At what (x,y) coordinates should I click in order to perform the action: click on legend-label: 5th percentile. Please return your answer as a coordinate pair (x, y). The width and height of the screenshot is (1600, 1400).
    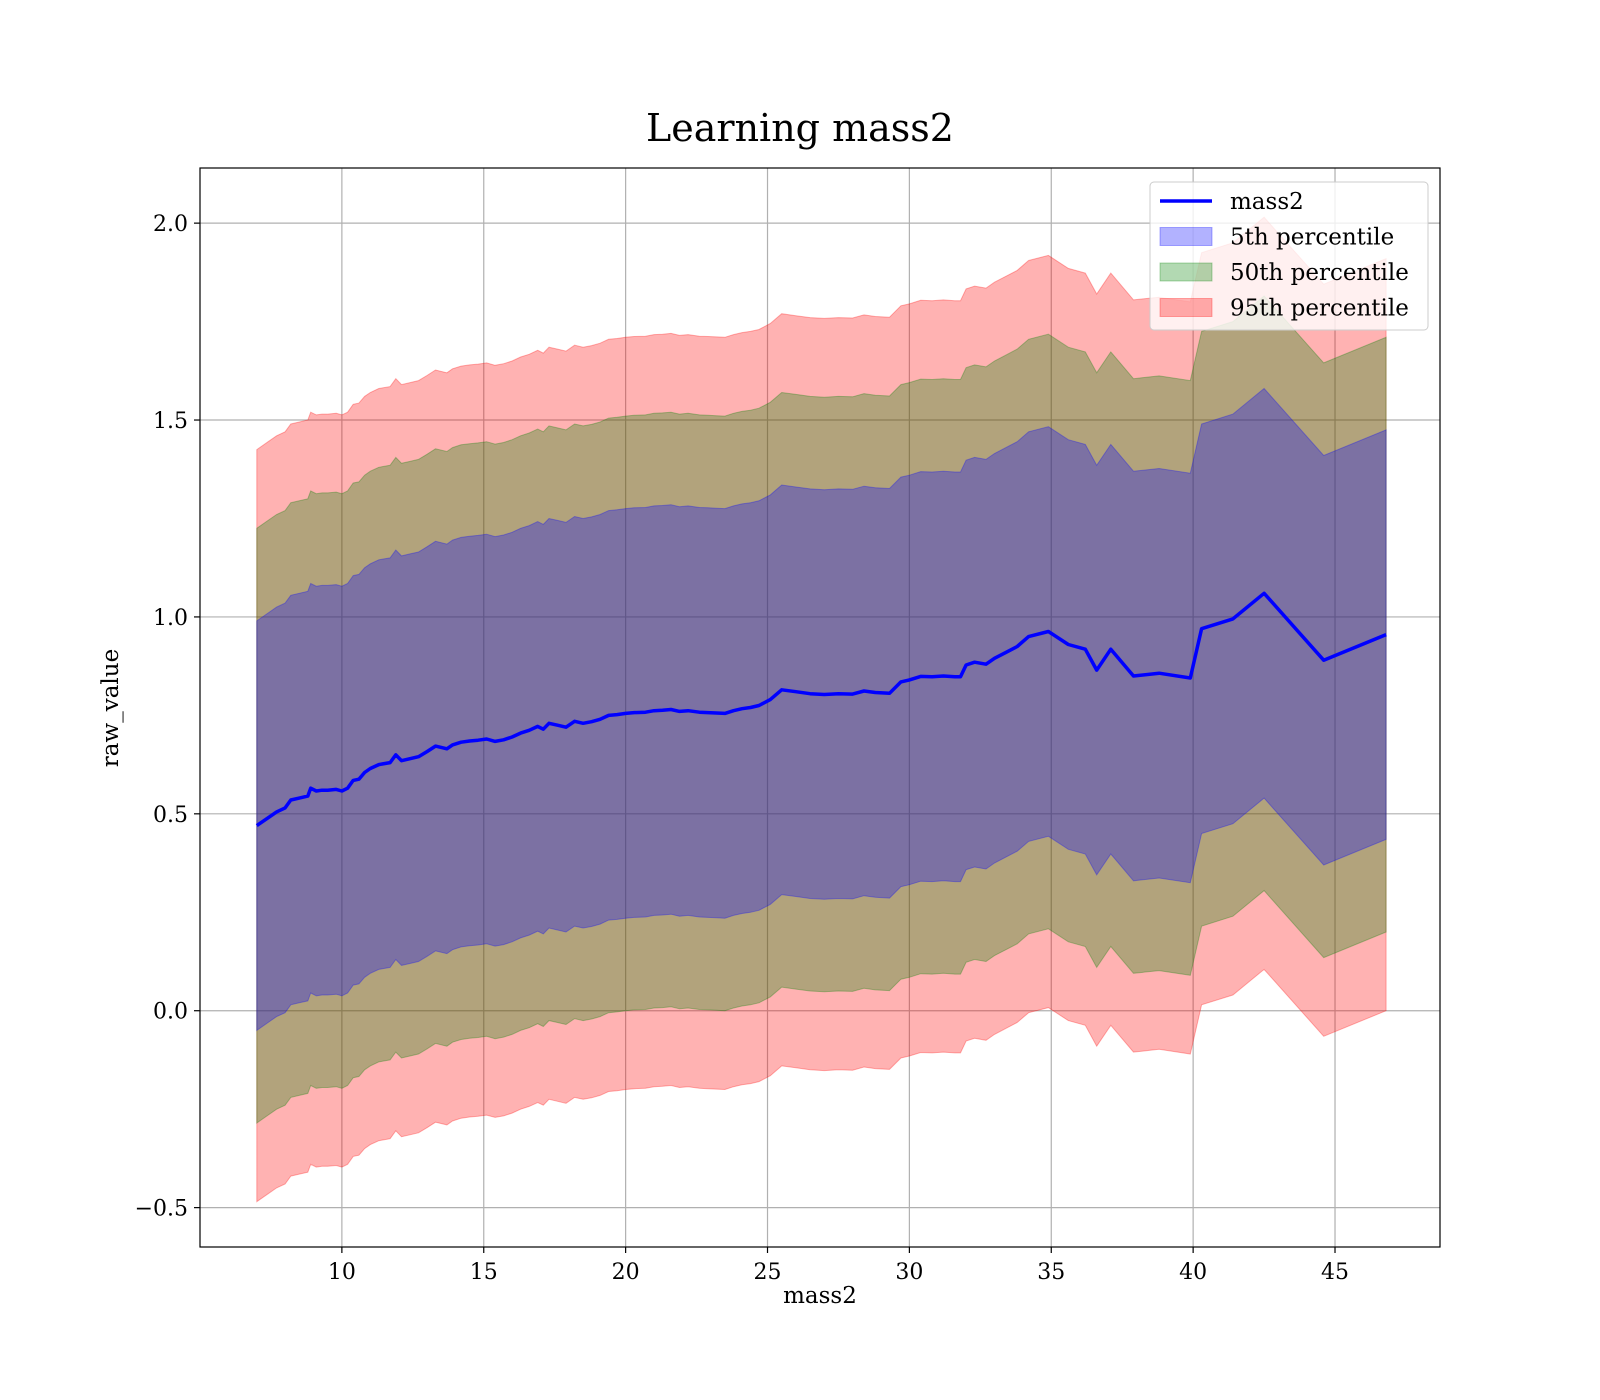
    Looking at the image, I should click on (1312, 238).